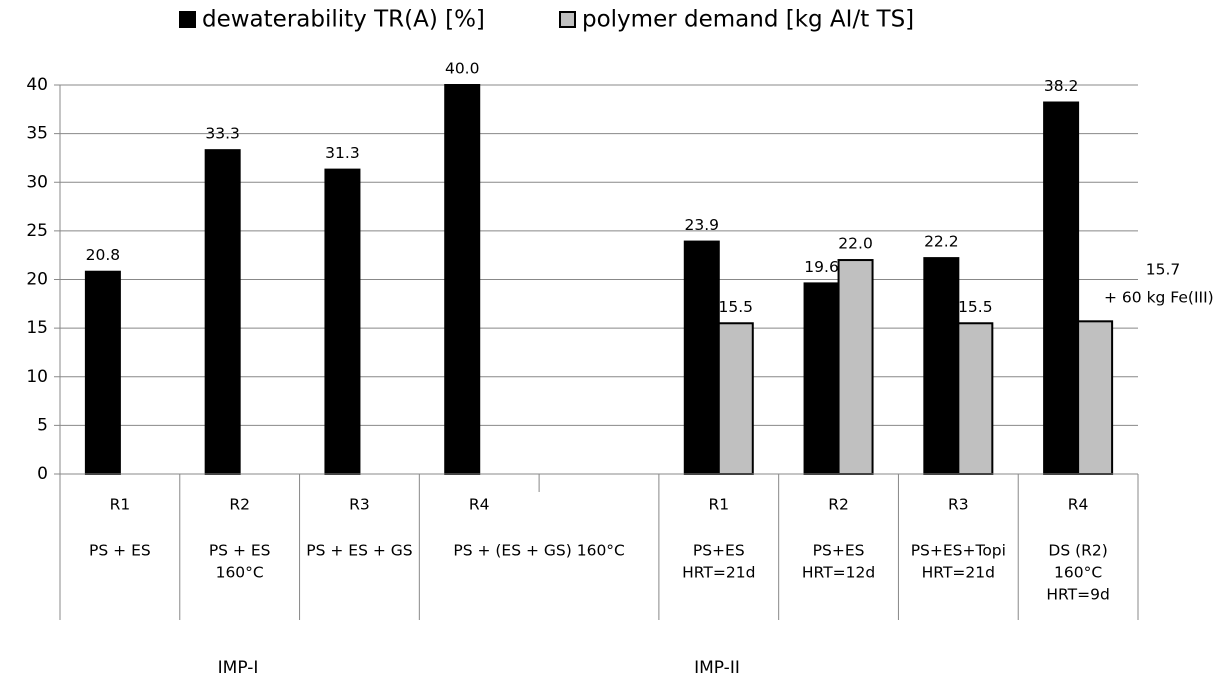 The height and width of the screenshot is (678, 1217). I want to click on value-label: 15.7, so click(1163, 270).